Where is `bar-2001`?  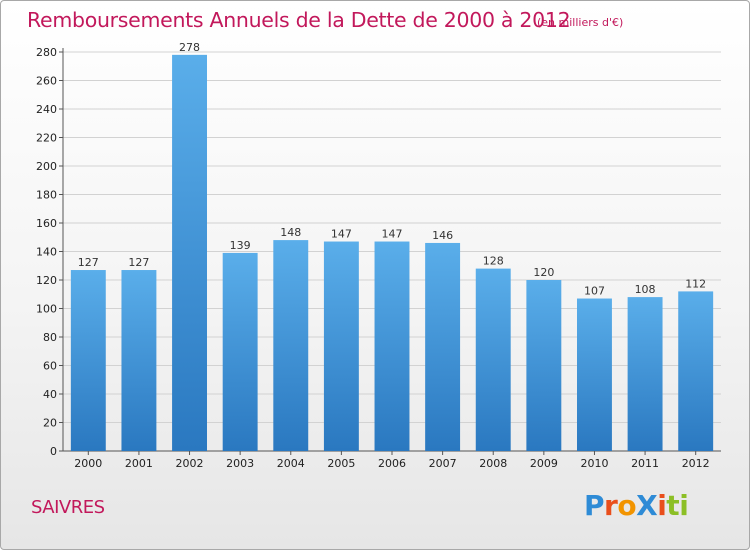
bar-2001 is located at coordinates (139, 360).